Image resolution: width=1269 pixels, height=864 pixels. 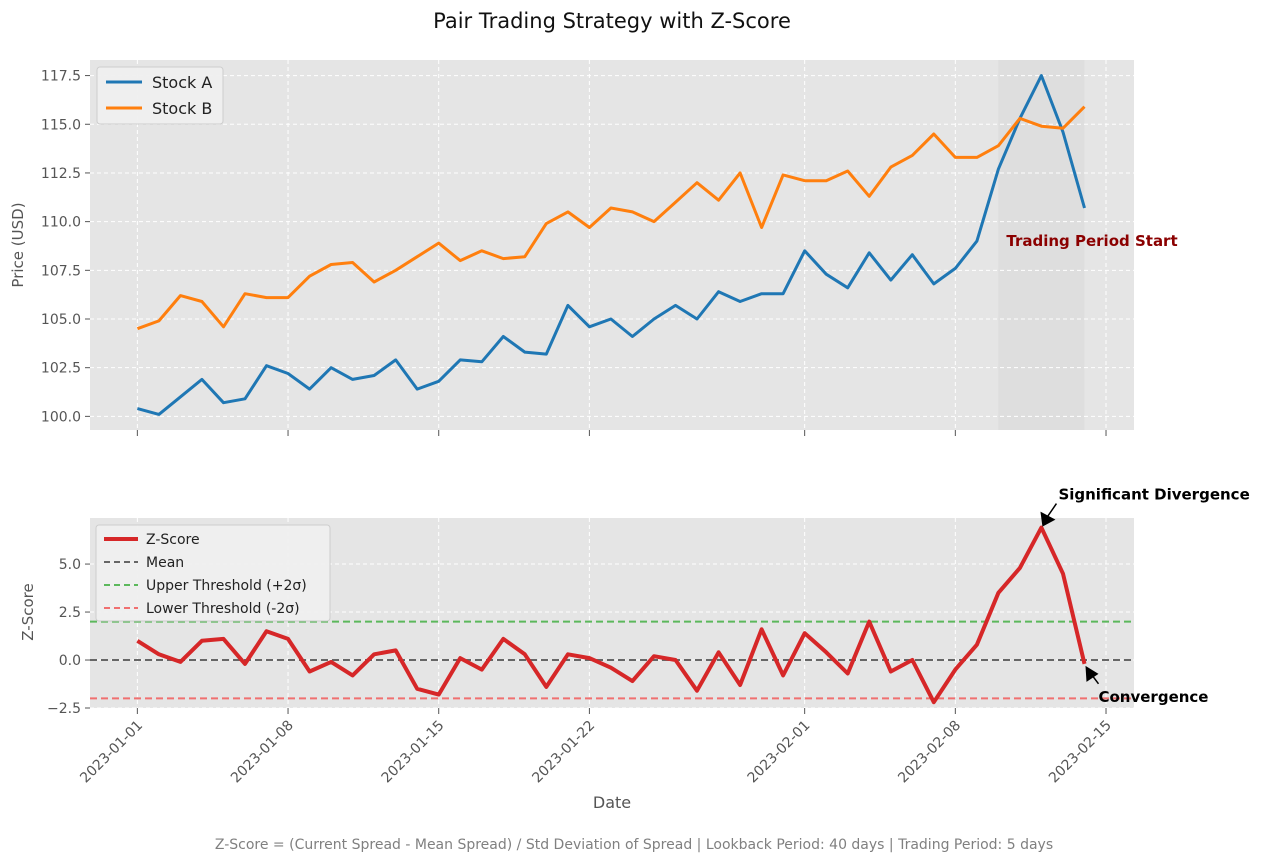 I want to click on price-y-tick-label: 117.5, so click(x=61, y=77).